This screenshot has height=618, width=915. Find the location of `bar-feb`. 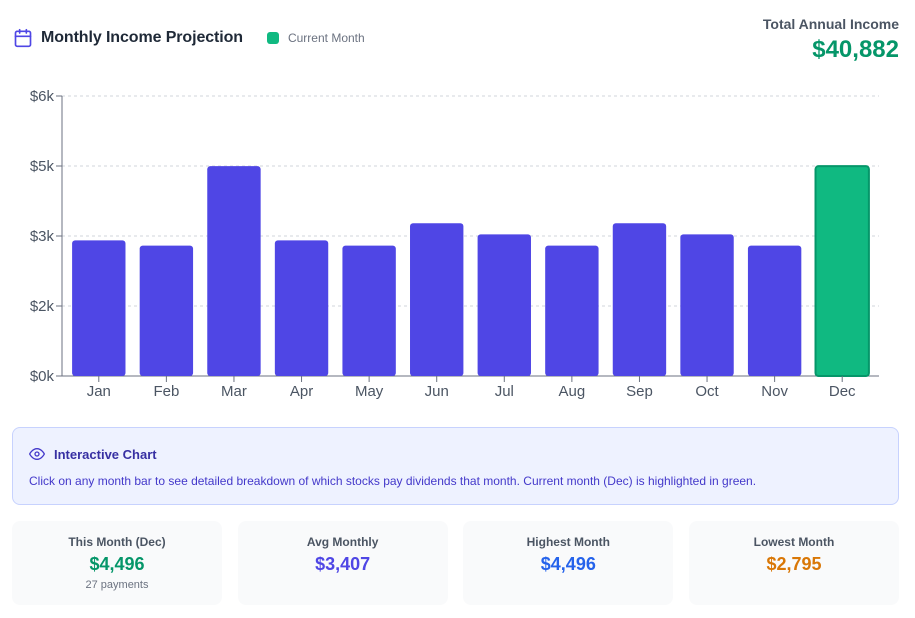

bar-feb is located at coordinates (166, 310).